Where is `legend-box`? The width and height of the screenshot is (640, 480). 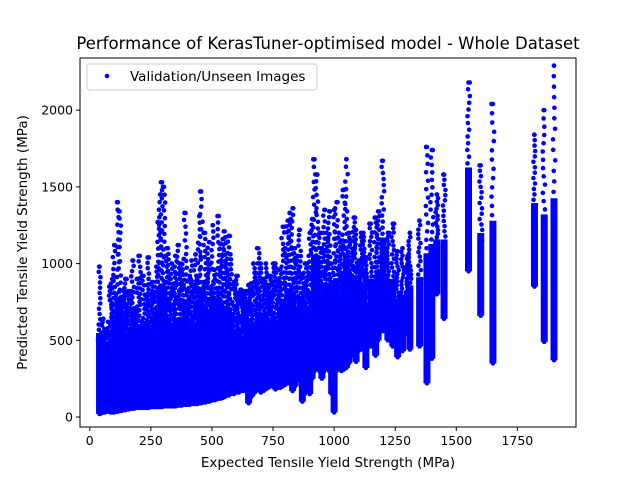
legend-box is located at coordinates (202, 77).